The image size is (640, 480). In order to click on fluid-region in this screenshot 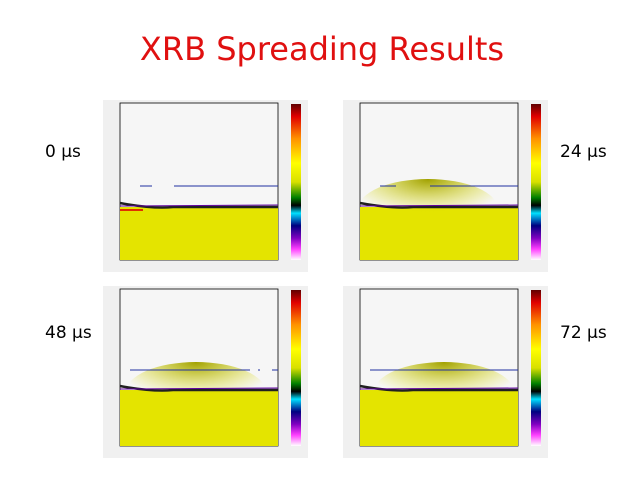, I will do `click(199, 233)`.